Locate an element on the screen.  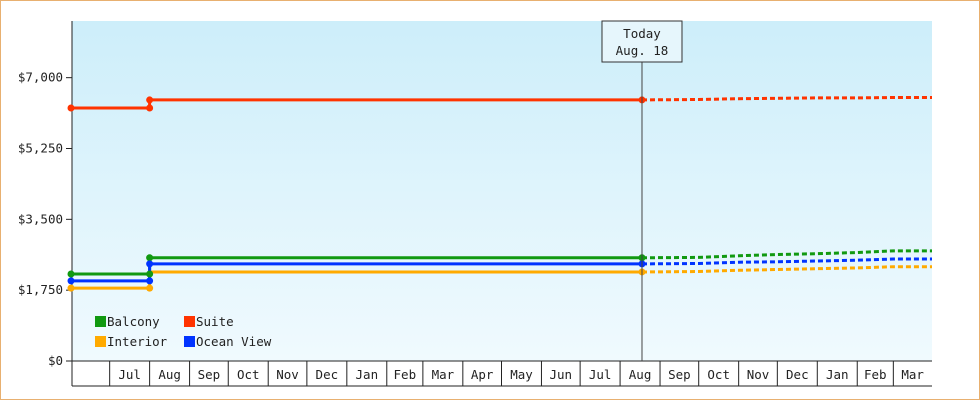
legend-label-balcony: Balcony is located at coordinates (133, 321).